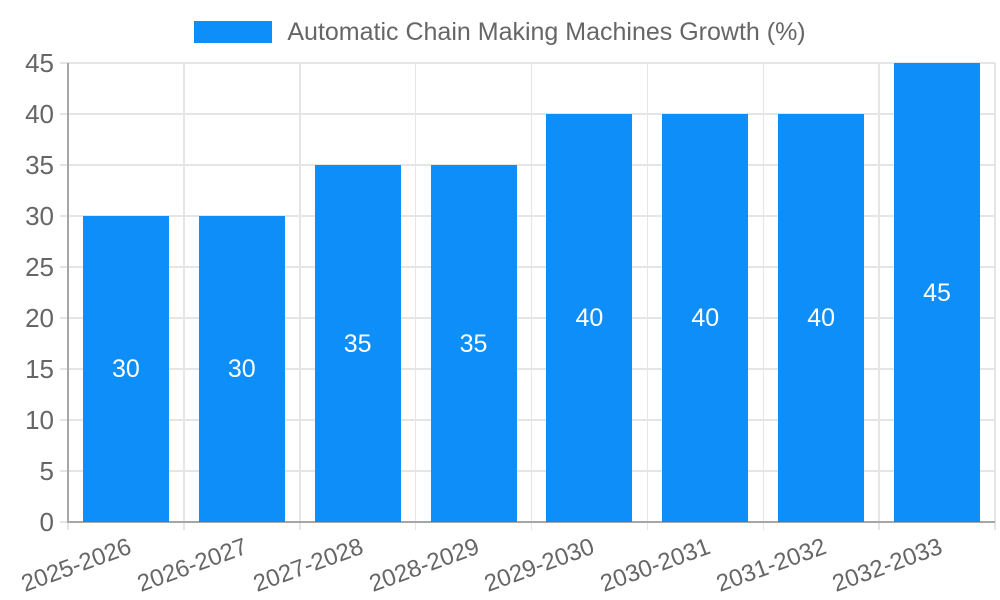  I want to click on x-axis-line, so click(531, 522).